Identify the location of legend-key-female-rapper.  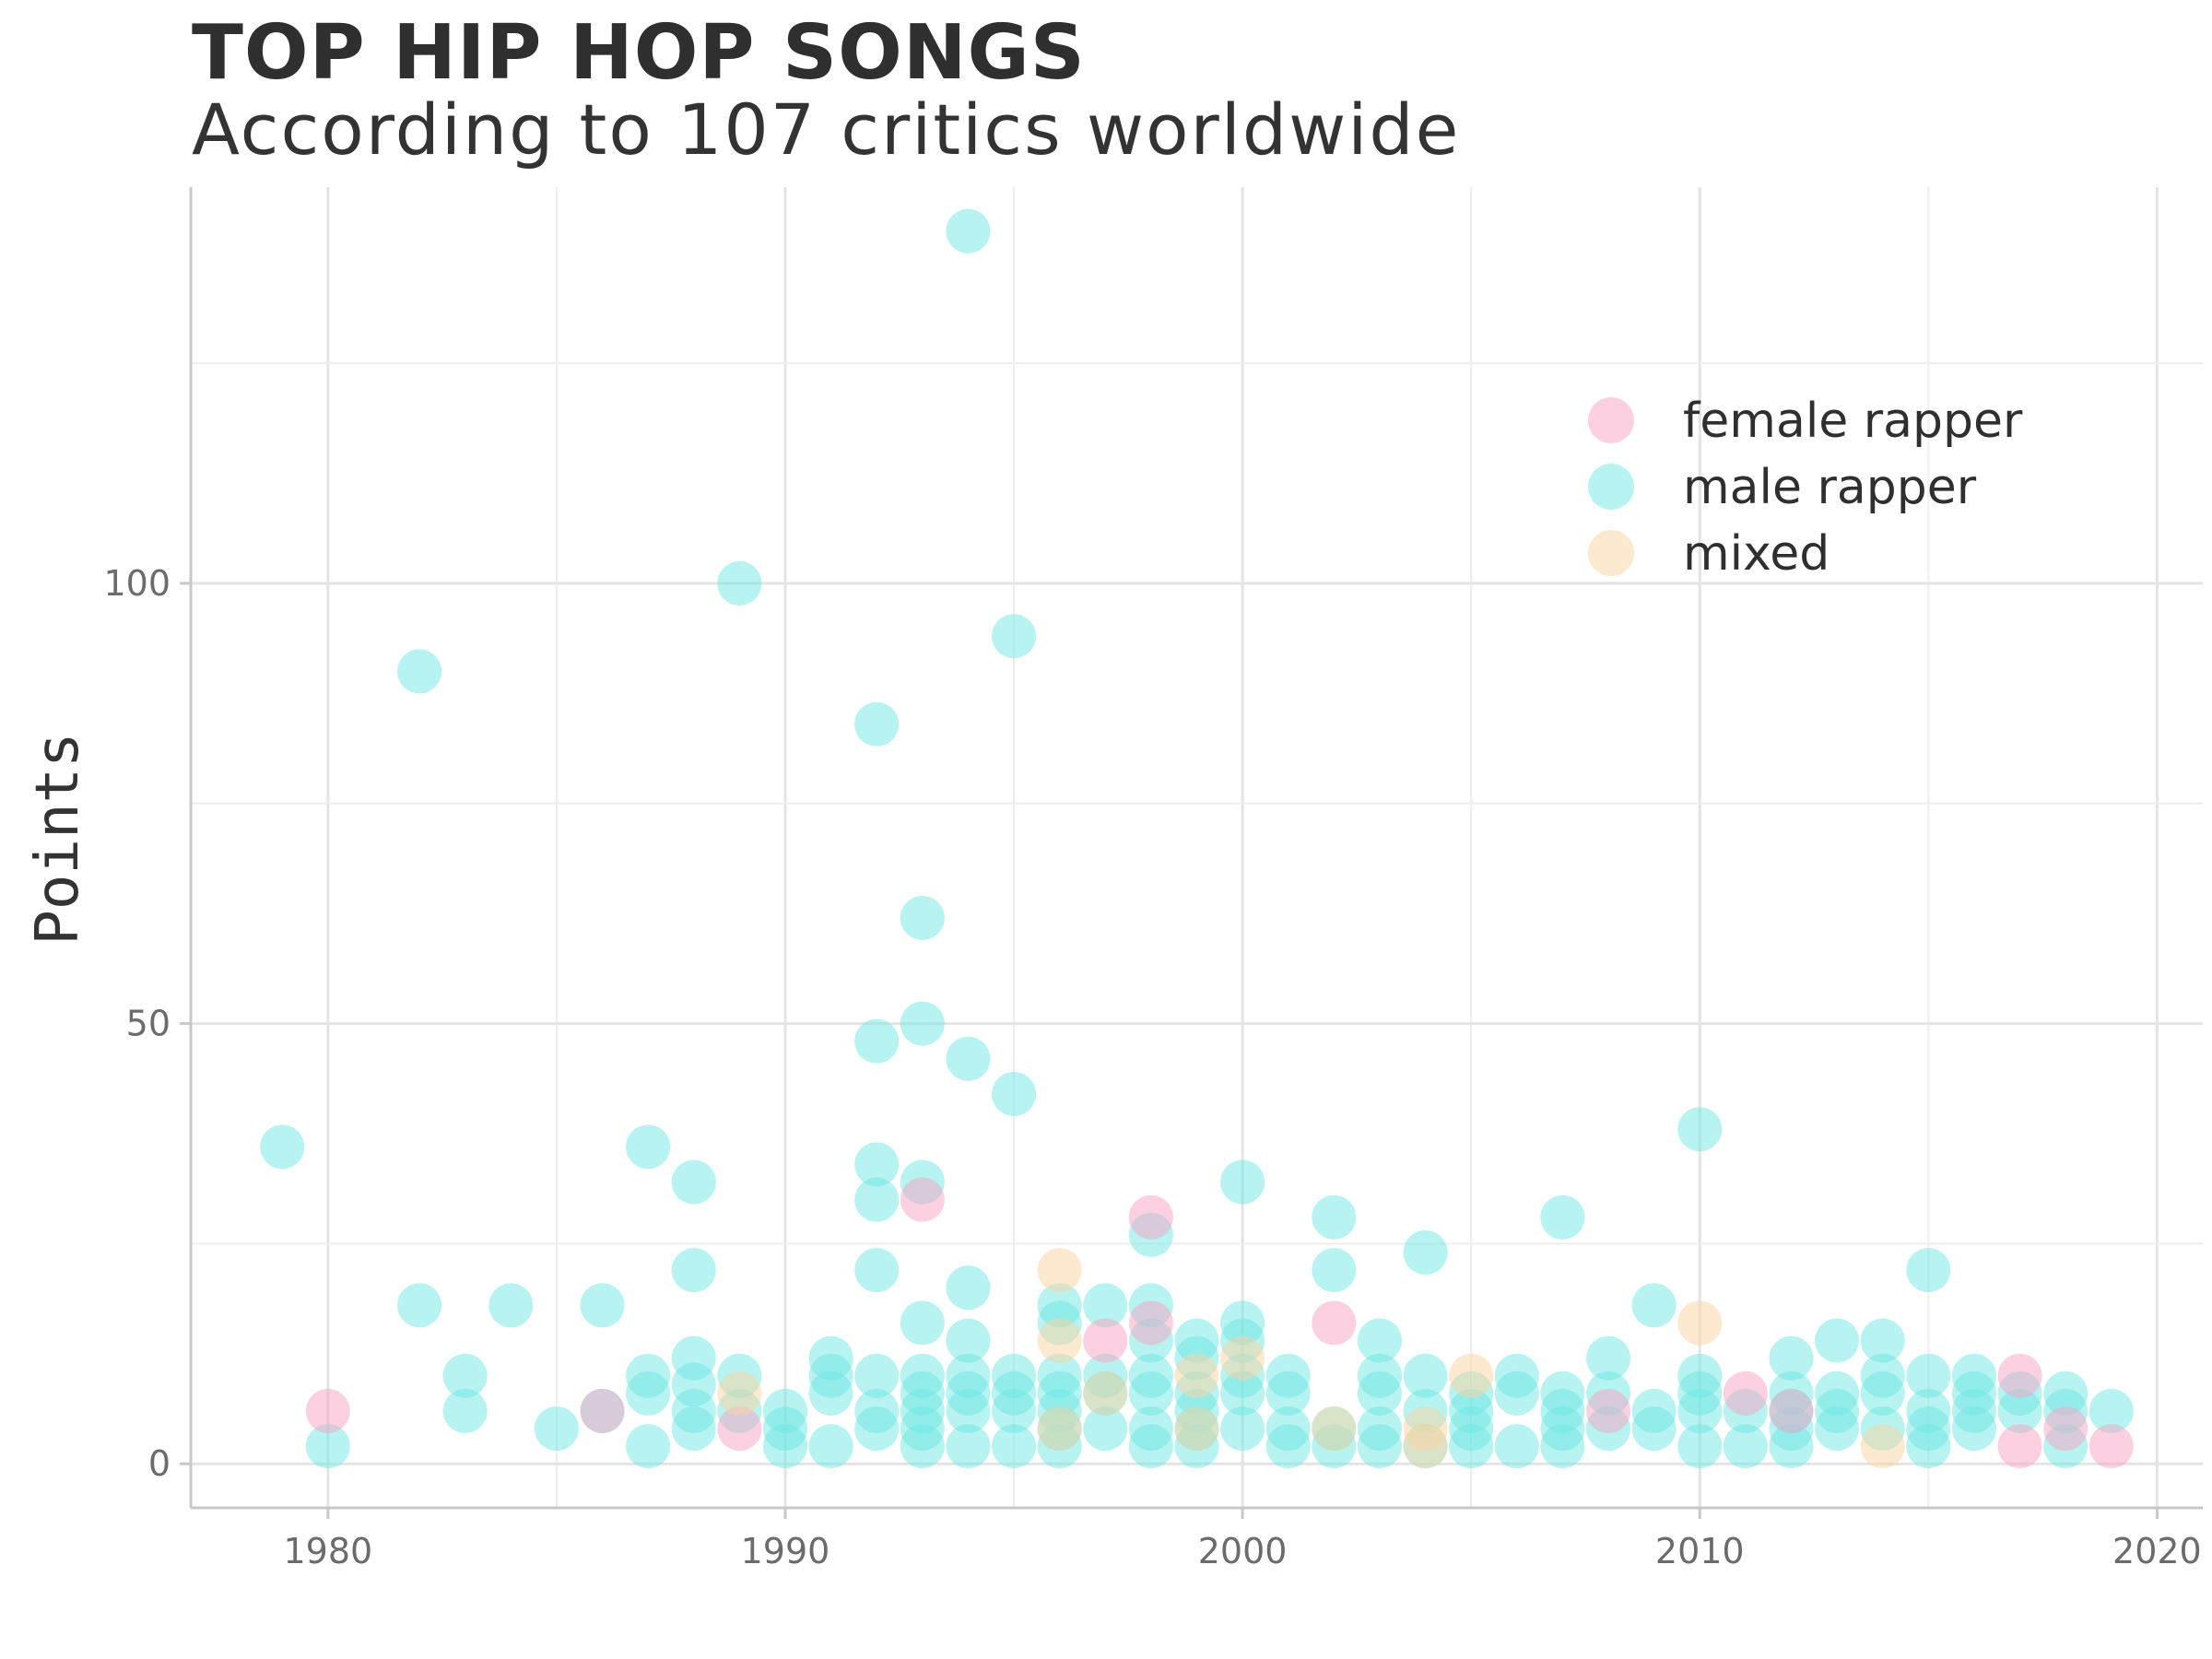
(1611, 420).